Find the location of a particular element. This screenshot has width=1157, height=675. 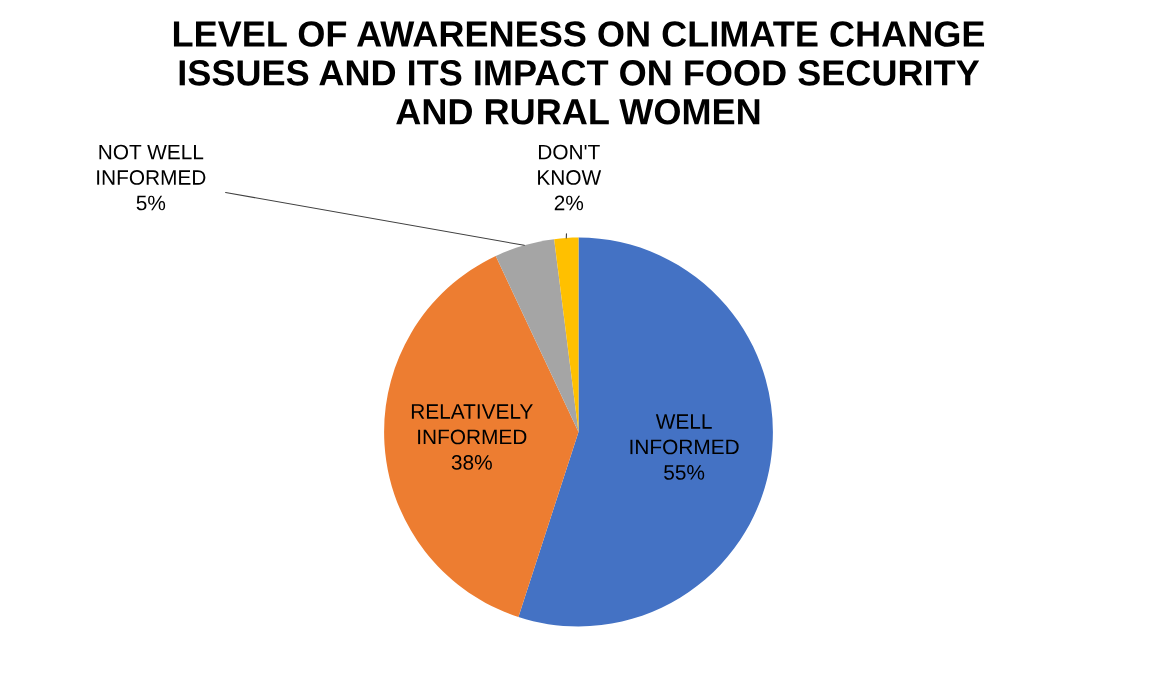

slice-label: NOT WELL INFORMED is located at coordinates (151, 164).